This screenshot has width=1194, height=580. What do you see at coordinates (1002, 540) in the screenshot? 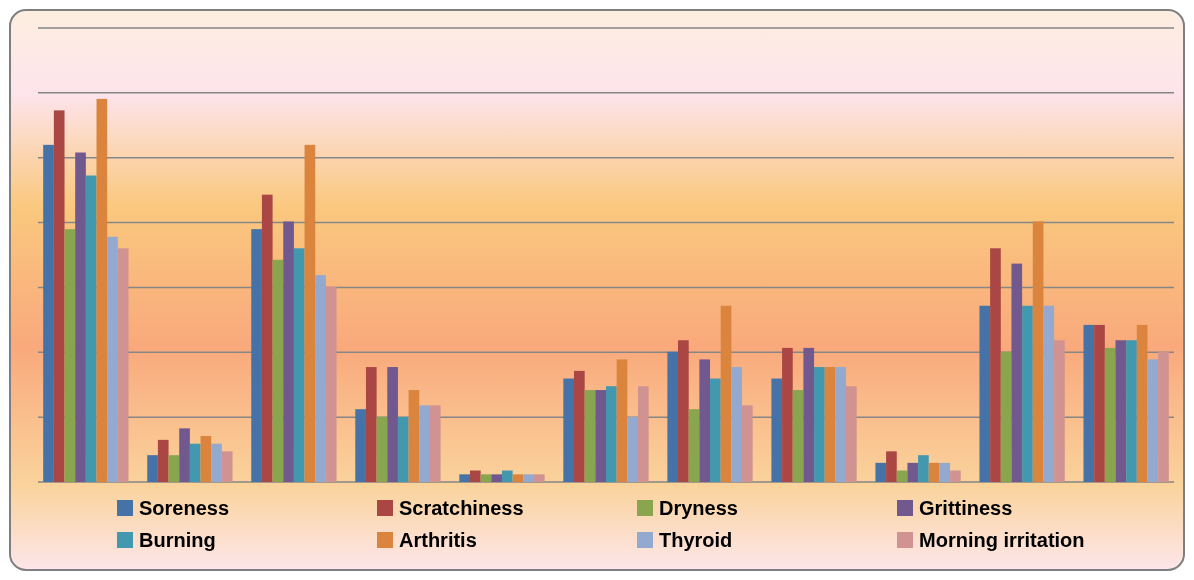
I see `legend-label: Morning irritation` at bounding box center [1002, 540].